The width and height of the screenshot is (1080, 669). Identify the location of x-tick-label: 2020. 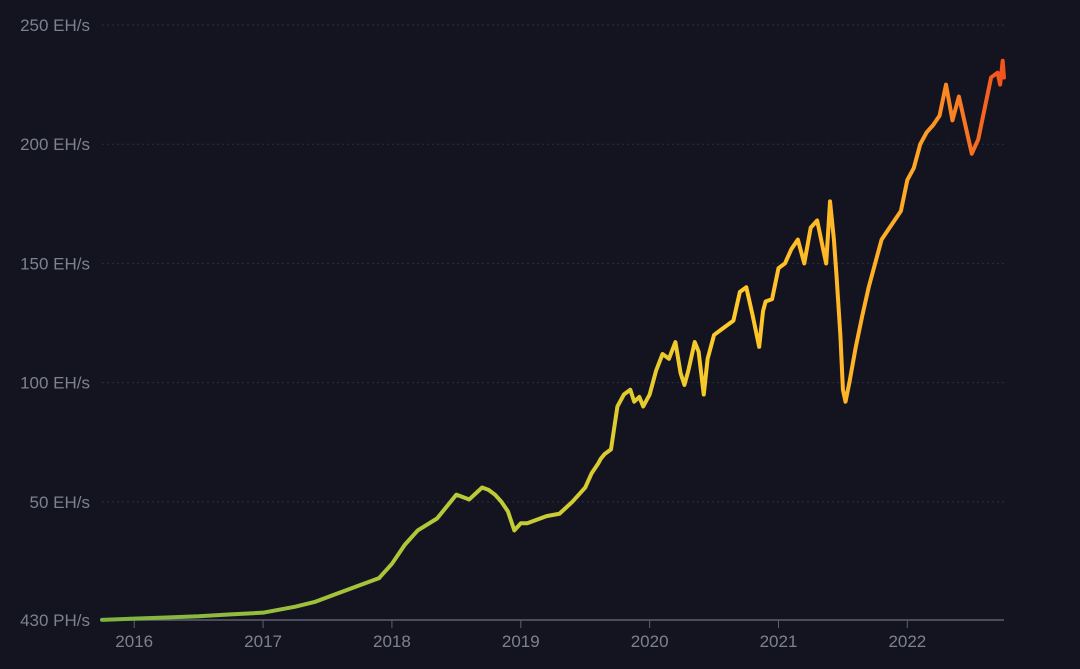
(650, 641).